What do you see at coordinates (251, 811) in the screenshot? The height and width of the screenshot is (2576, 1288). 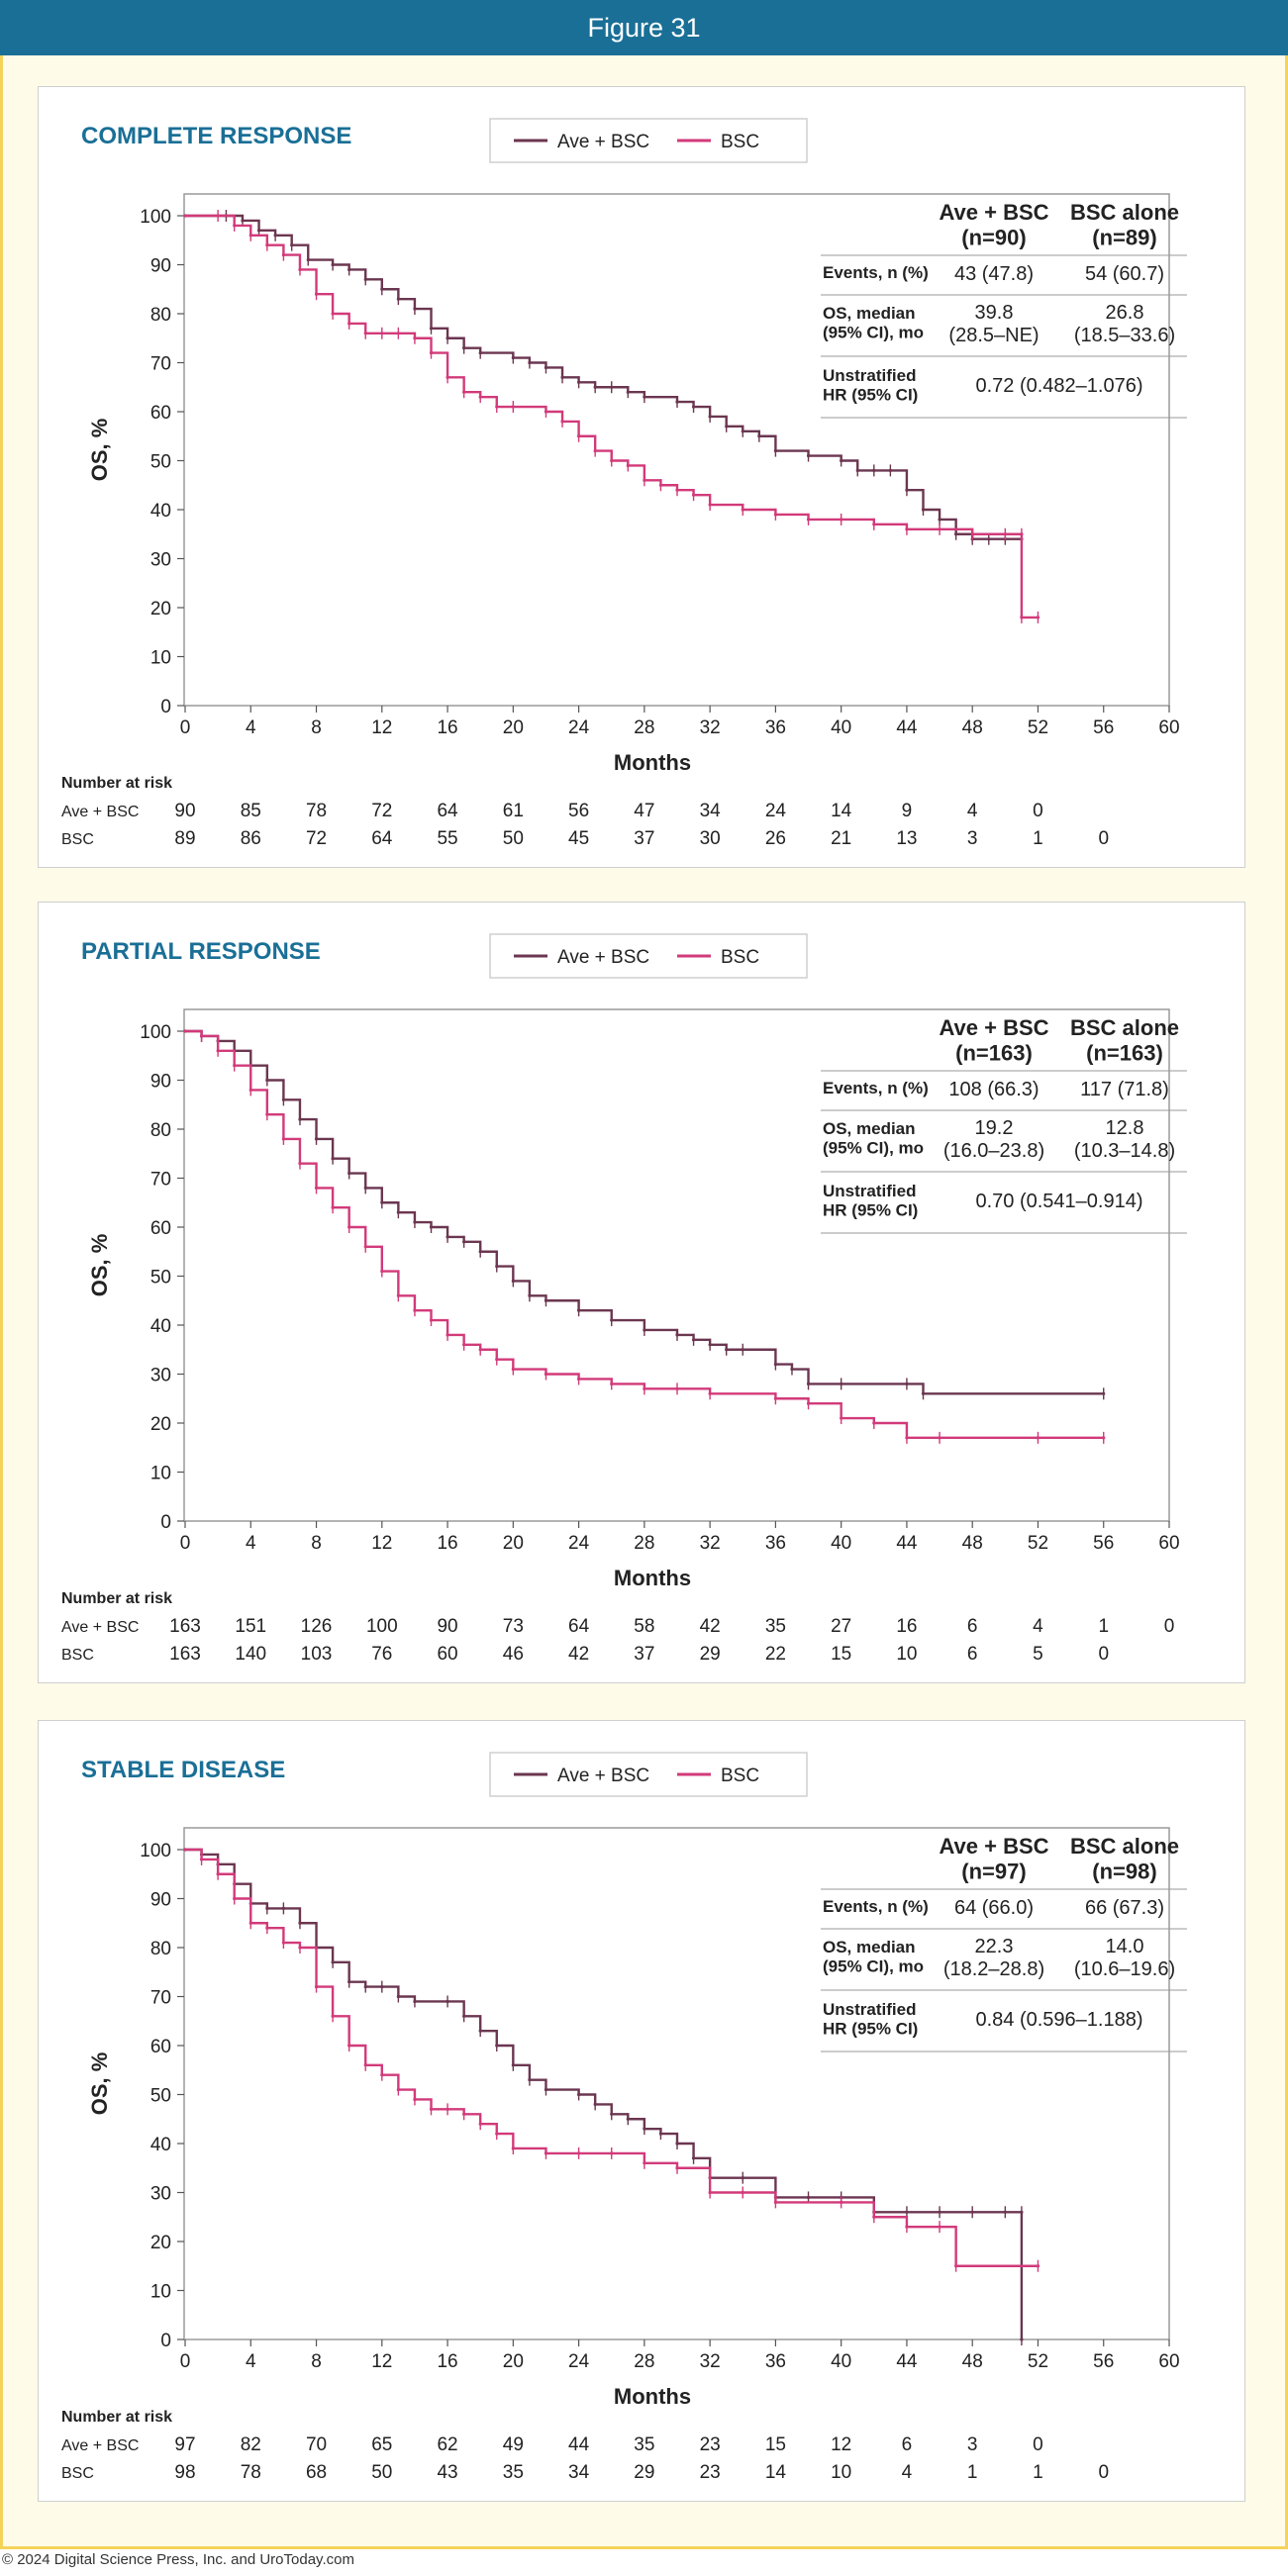 I see `risk-count-ave: 85` at bounding box center [251, 811].